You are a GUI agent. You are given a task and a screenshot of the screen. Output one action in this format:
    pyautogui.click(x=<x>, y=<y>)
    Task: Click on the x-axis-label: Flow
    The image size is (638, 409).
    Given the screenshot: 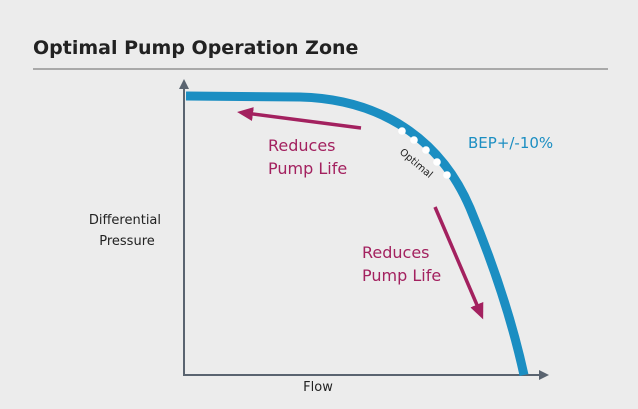 What is the action you would take?
    pyautogui.click(x=318, y=387)
    